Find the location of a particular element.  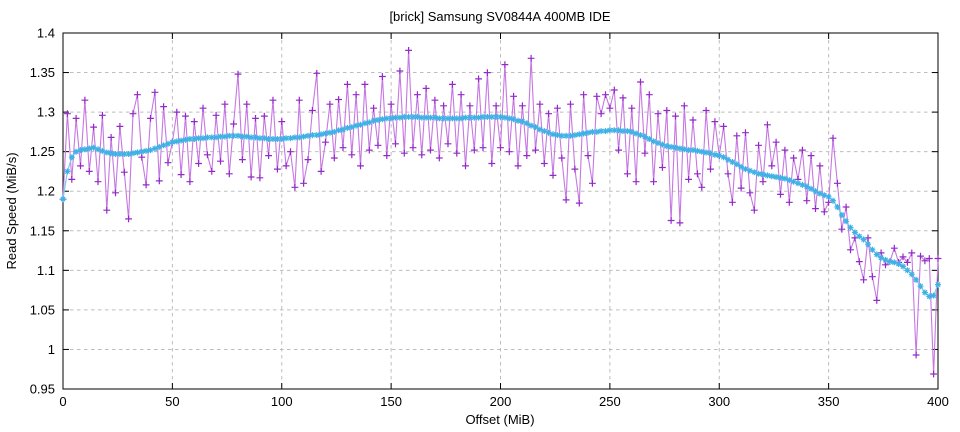

x-axis-label: Offset (MiB) is located at coordinates (499, 419).